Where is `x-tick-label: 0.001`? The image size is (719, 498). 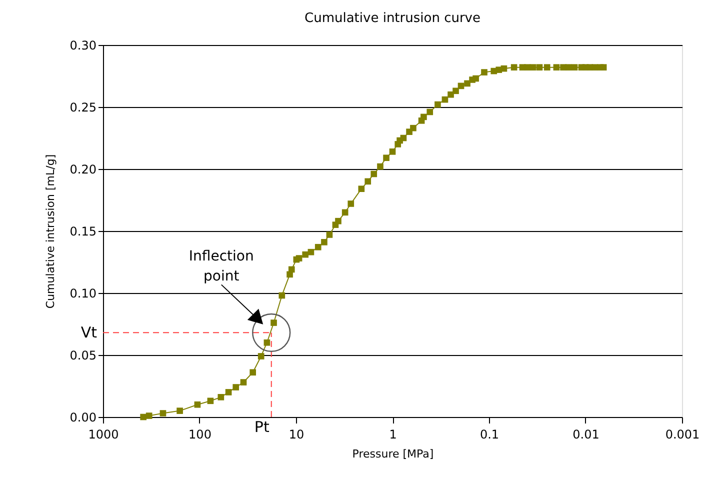
x-tick-label: 0.001 is located at coordinates (682, 435).